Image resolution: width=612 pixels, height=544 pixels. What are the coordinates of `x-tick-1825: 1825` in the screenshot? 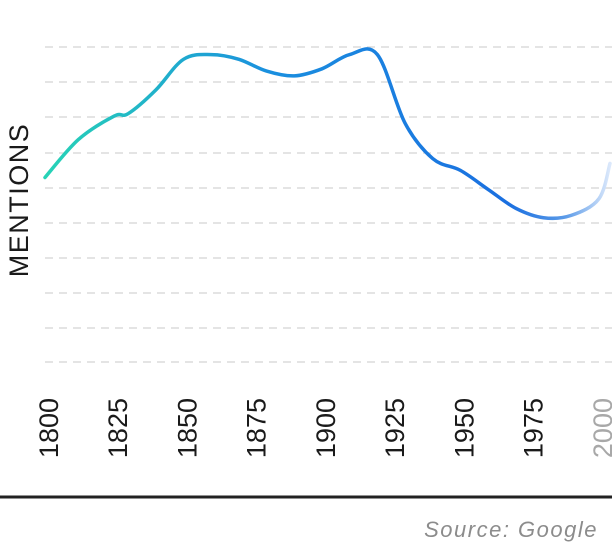 It's located at (118, 428).